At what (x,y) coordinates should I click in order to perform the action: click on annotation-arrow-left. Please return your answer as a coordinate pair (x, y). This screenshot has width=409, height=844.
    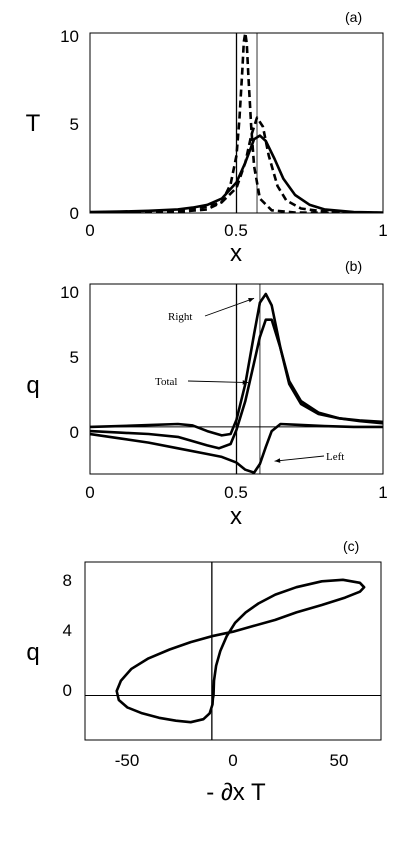
    Looking at the image, I should click on (299, 458).